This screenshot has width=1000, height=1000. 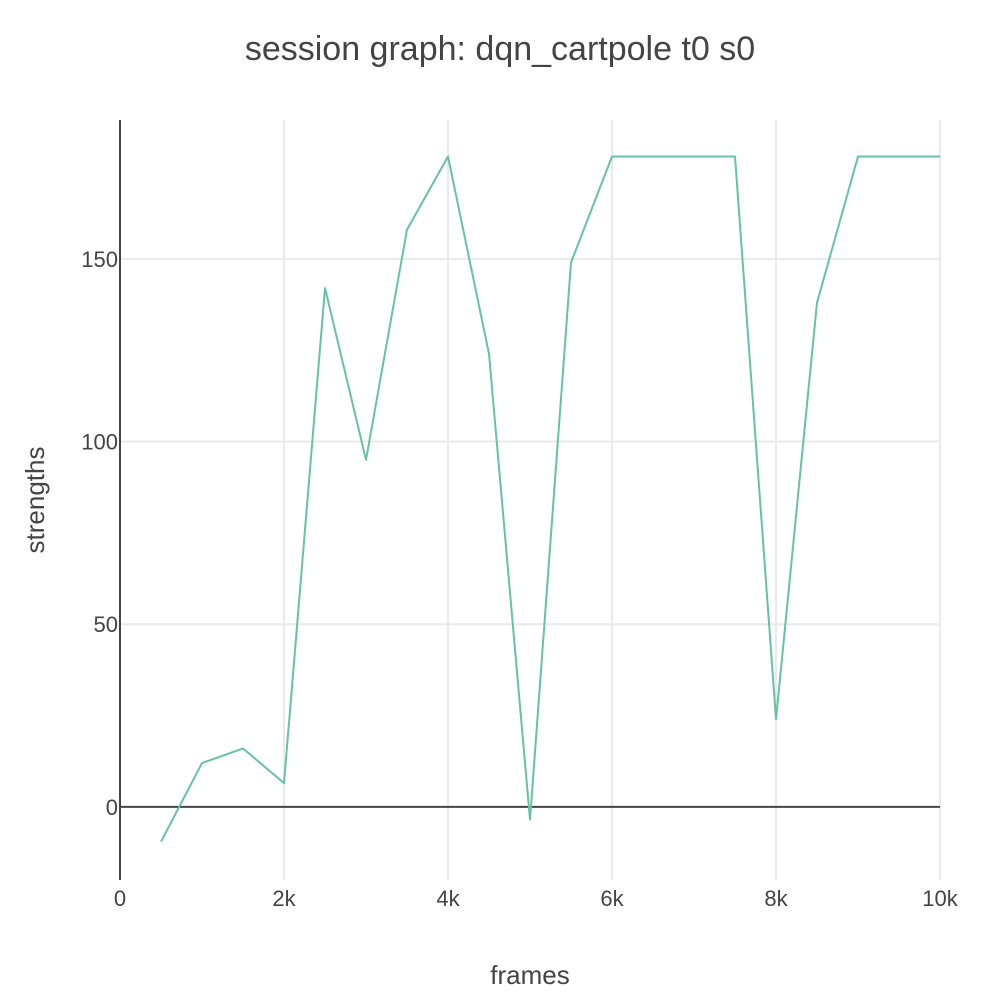 I want to click on x-tick-label: 2k, so click(x=284, y=898).